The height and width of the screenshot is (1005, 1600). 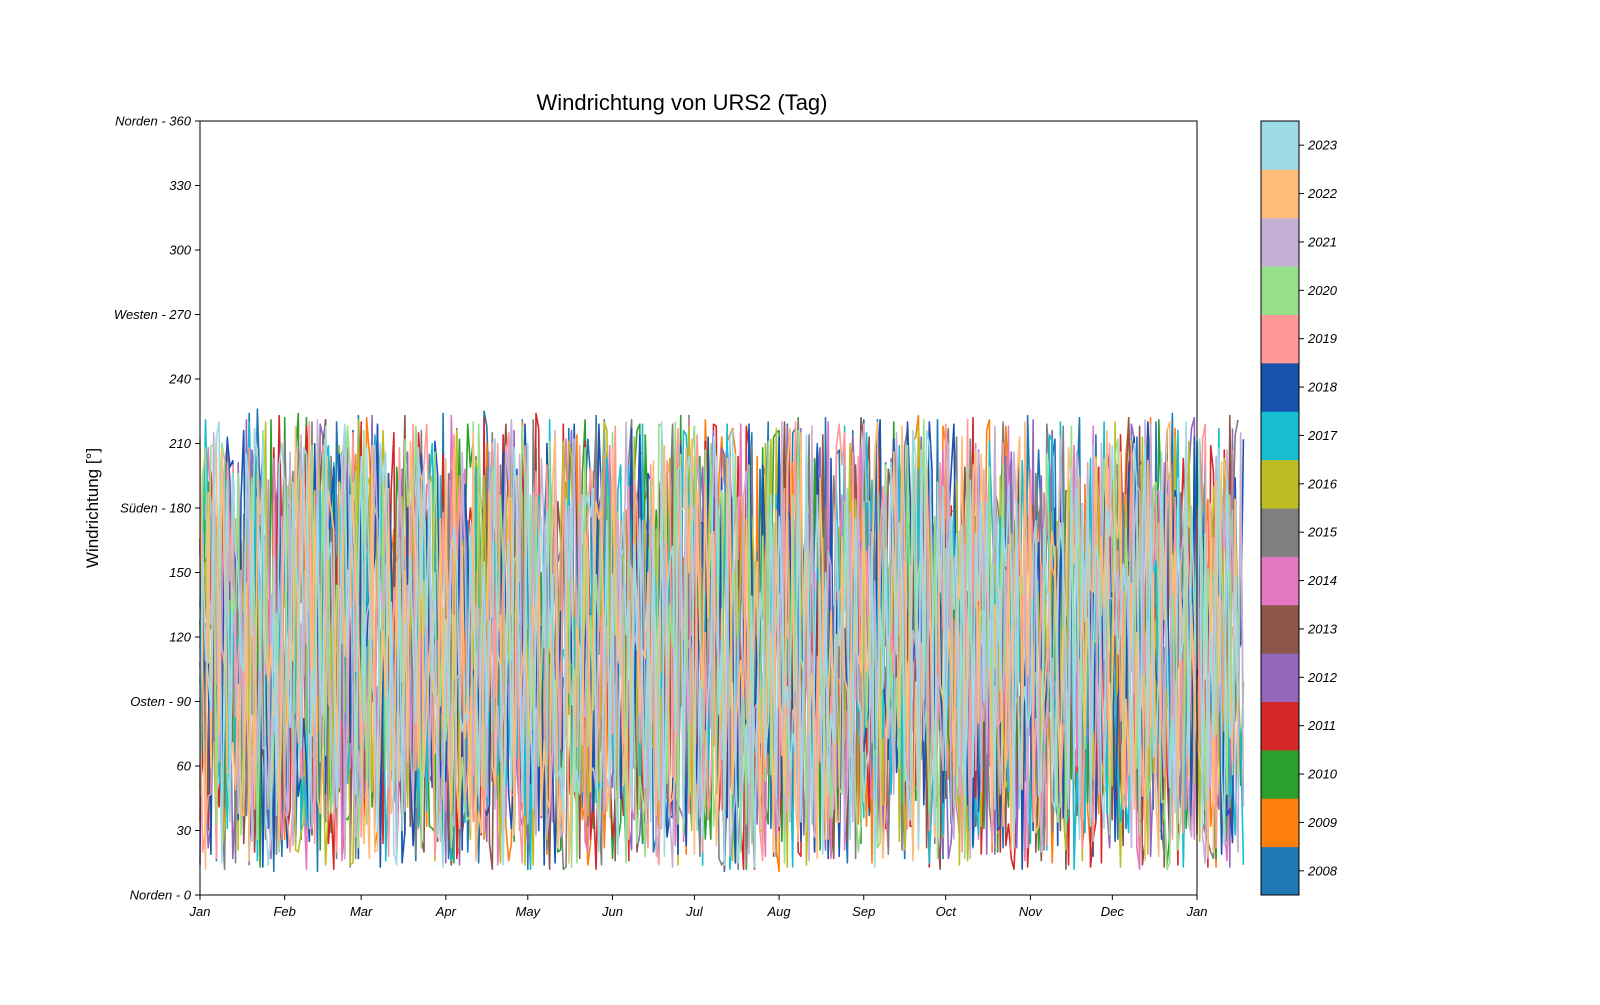 What do you see at coordinates (1280, 726) in the screenshot?
I see `colorbar-swatch-2011` at bounding box center [1280, 726].